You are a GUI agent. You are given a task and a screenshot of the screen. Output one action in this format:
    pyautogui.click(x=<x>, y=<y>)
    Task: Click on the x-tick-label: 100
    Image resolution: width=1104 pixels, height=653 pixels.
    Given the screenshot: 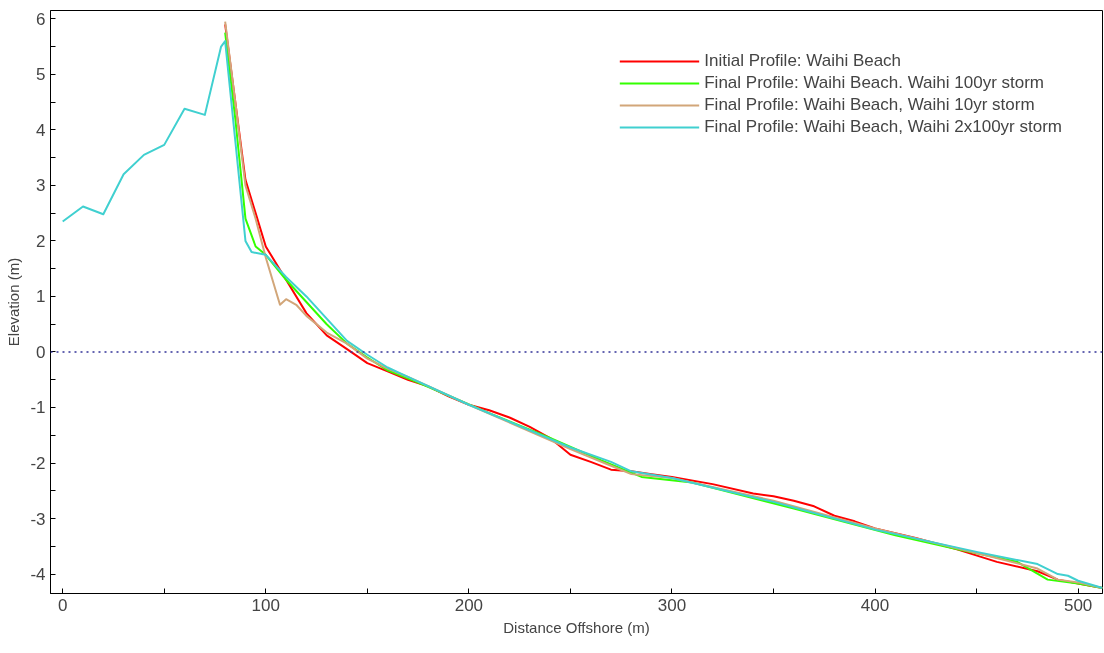 What is the action you would take?
    pyautogui.click(x=265, y=605)
    